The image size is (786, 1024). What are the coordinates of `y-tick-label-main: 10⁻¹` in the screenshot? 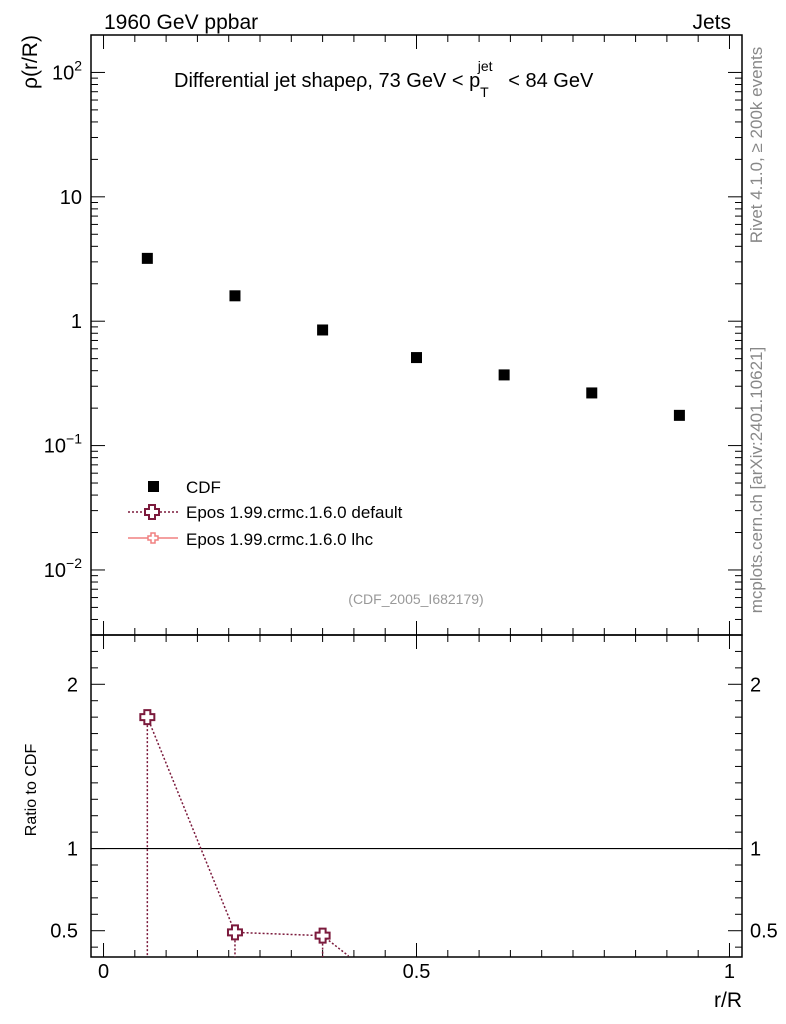 It's located at (63, 444).